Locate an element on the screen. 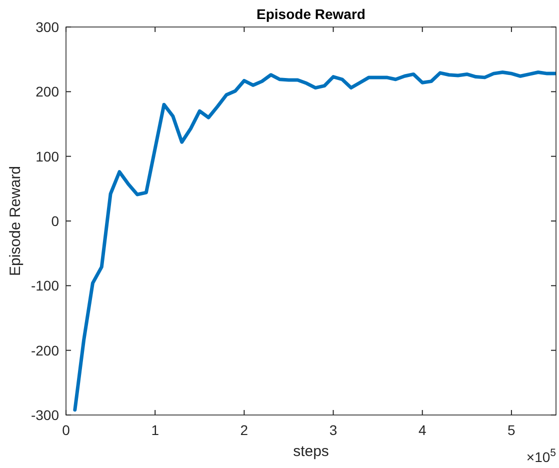 The width and height of the screenshot is (559, 468). y-tick-label: -300 is located at coordinates (45, 415).